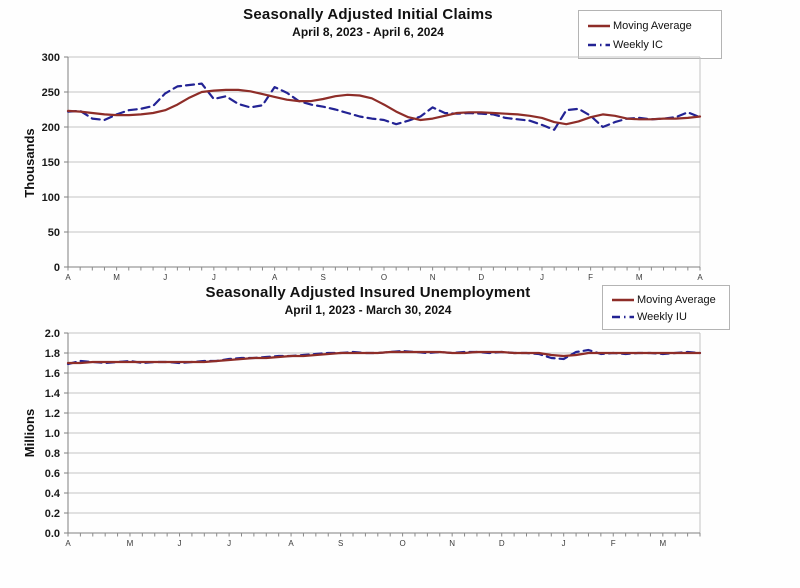  I want to click on y-tick-label: 300, so click(51, 58).